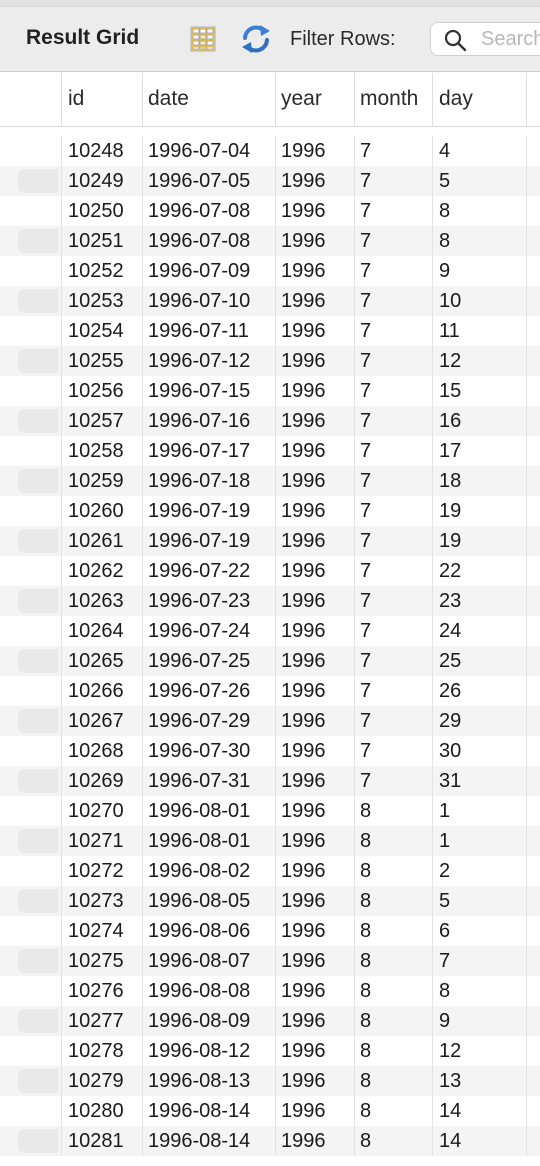 The height and width of the screenshot is (1166, 540). Describe the element at coordinates (445, 211) in the screenshot. I see `cell-day: 8` at that location.